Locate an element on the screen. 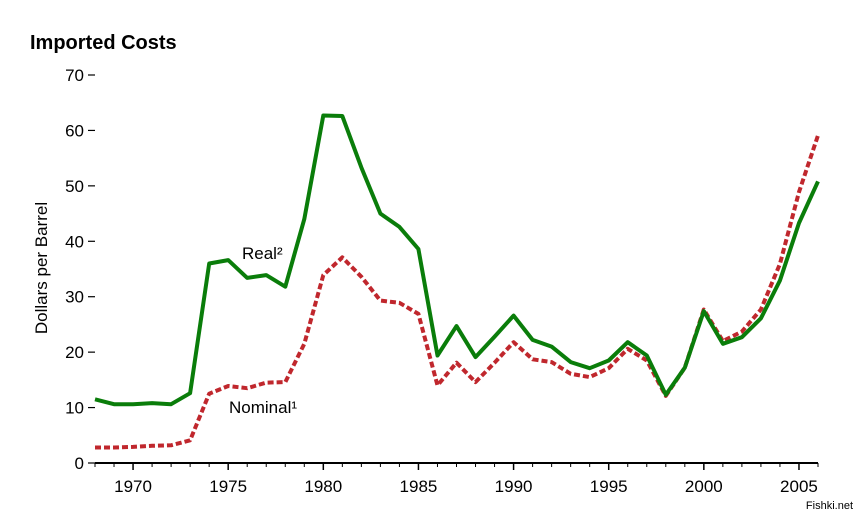 This screenshot has width=858, height=516. chart-title: Imported Costs is located at coordinates (103, 43).